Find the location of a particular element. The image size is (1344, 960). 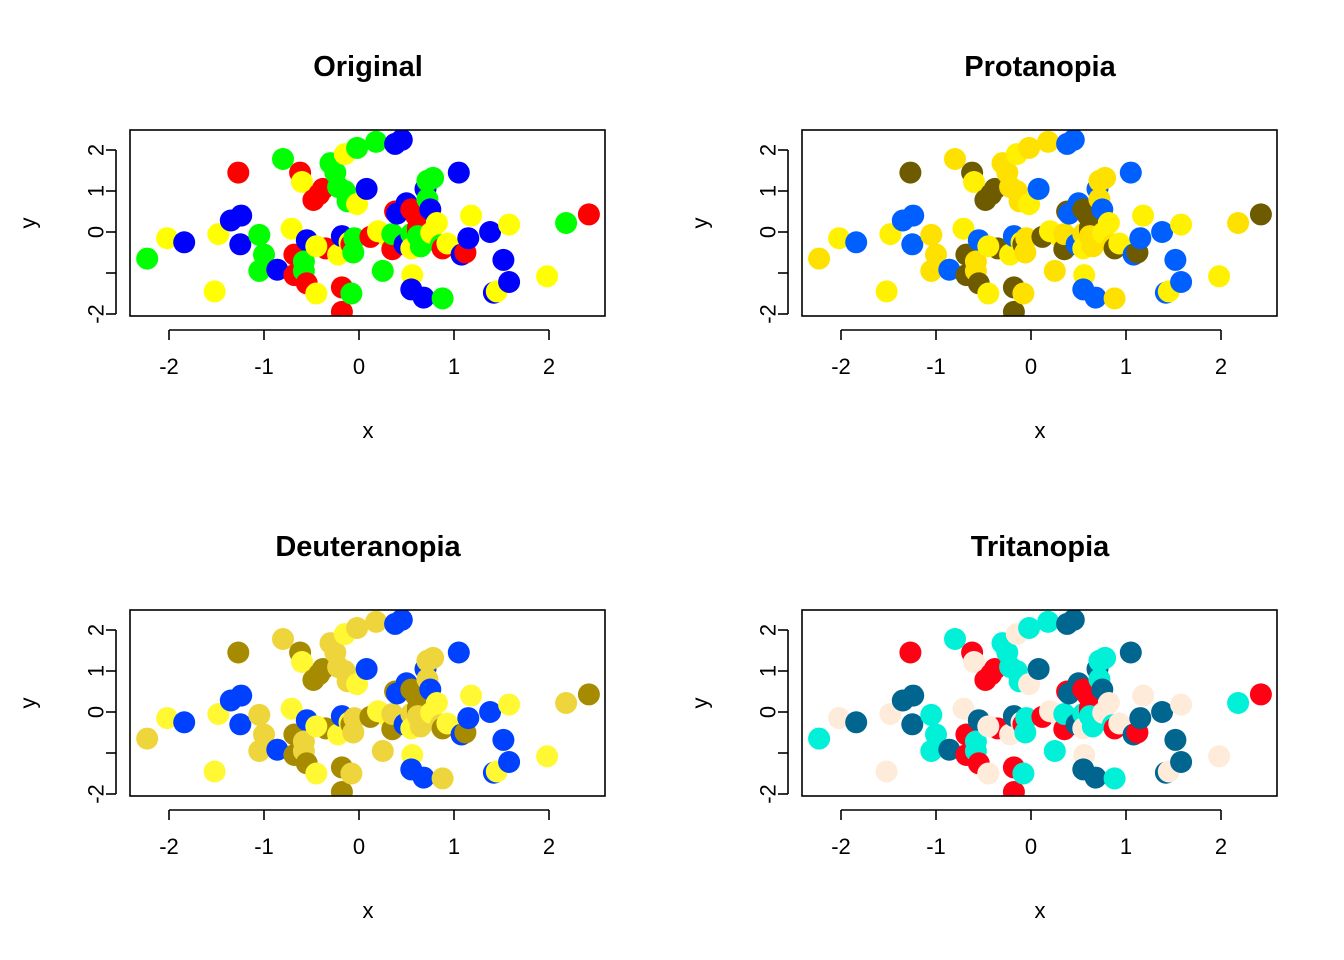

plot-frame is located at coordinates (367, 703).